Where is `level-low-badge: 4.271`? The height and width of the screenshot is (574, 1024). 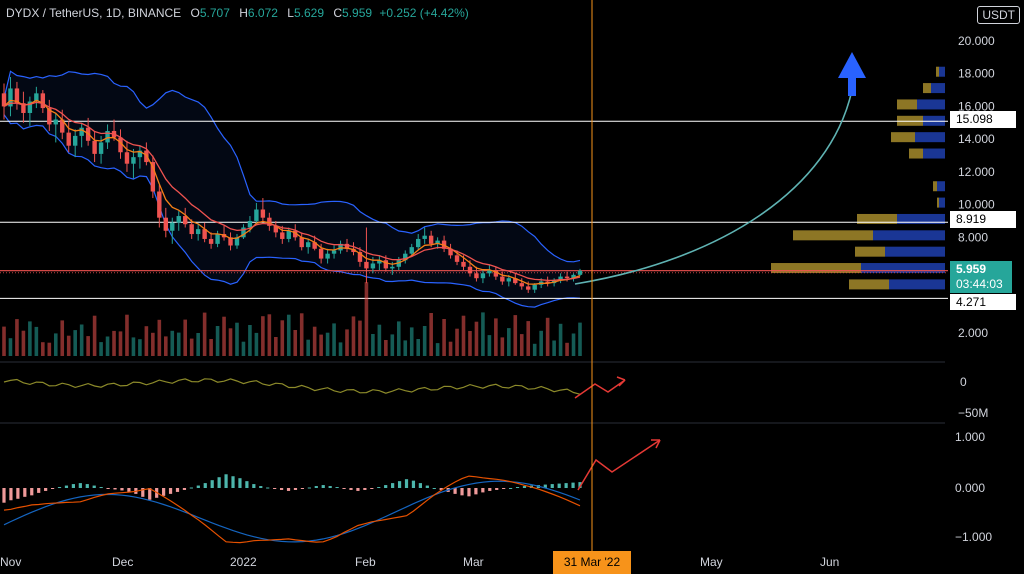
level-low-badge: 4.271 is located at coordinates (983, 302).